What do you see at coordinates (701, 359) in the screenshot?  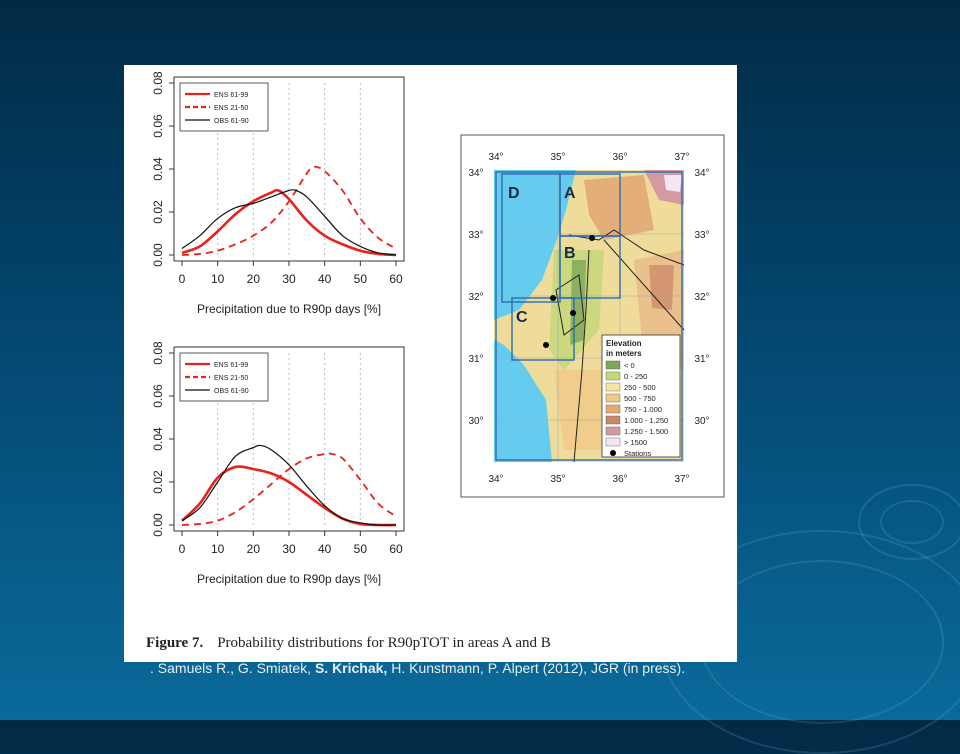 I see `map-lat-label-right: 31°` at bounding box center [701, 359].